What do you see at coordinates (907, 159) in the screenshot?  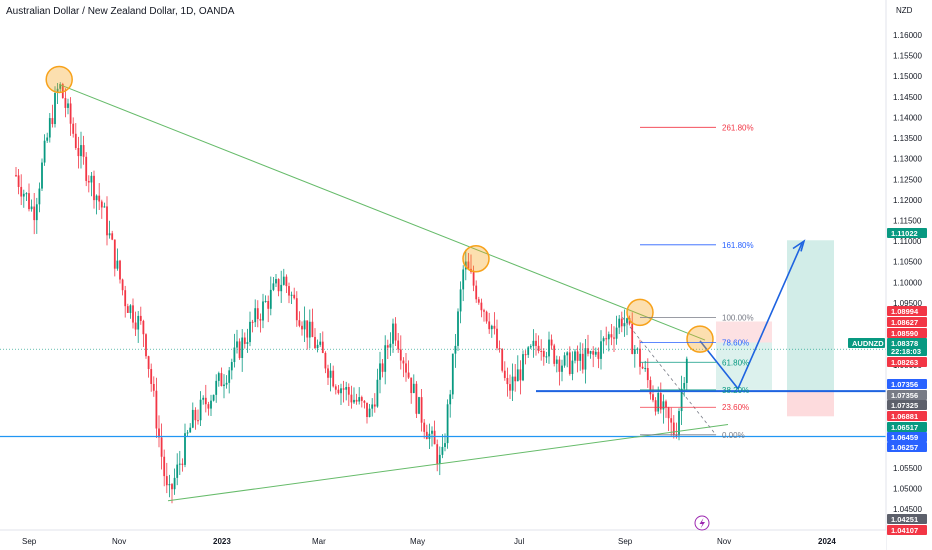 I see `price-tick-label: 1.13000` at bounding box center [907, 159].